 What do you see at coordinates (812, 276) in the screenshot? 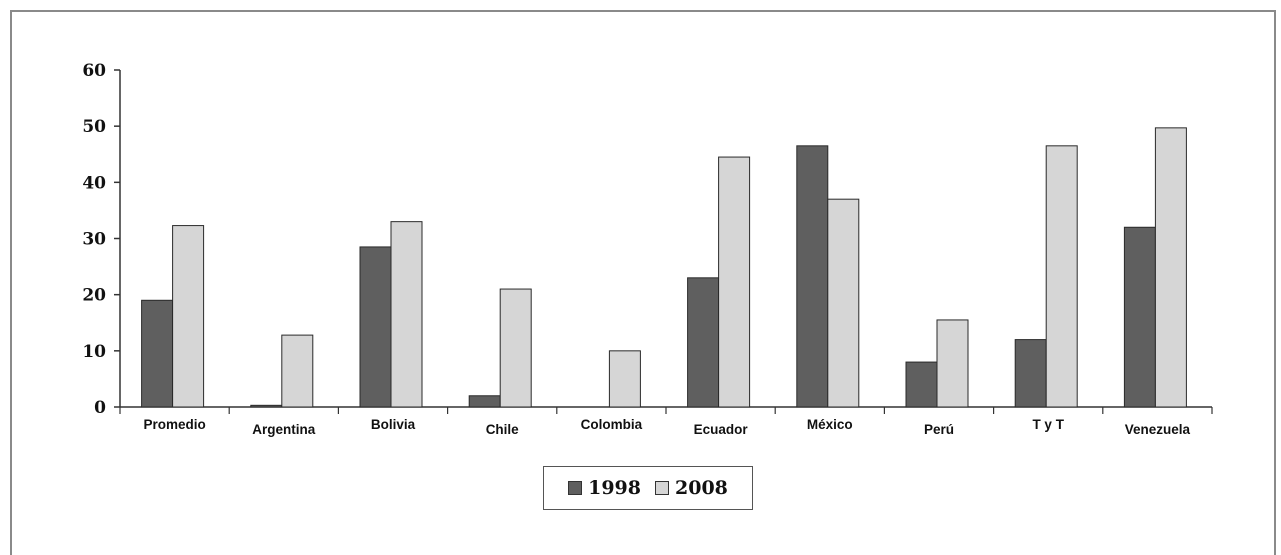
I see `bar-1998-méxico` at bounding box center [812, 276].